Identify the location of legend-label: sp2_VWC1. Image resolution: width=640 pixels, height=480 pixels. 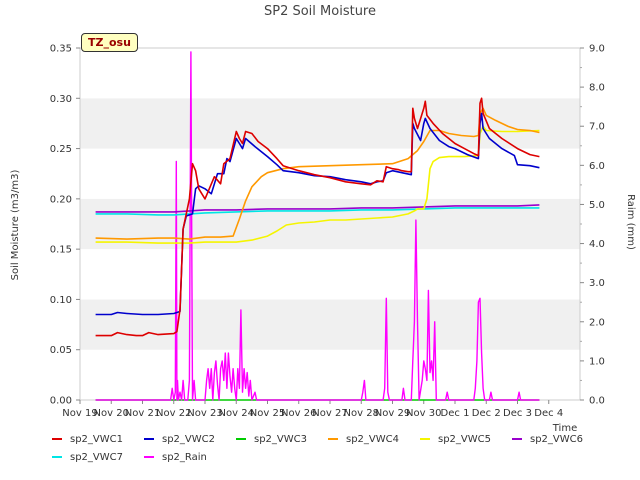
(96, 439).